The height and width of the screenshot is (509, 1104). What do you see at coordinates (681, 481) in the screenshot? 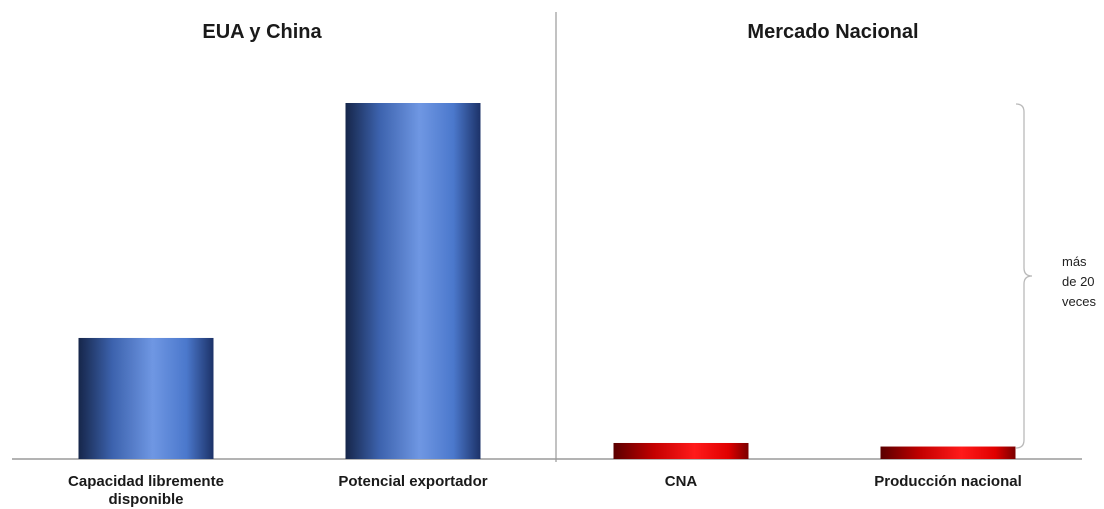
I see `category-label-2-line-0: CNA` at bounding box center [681, 481].